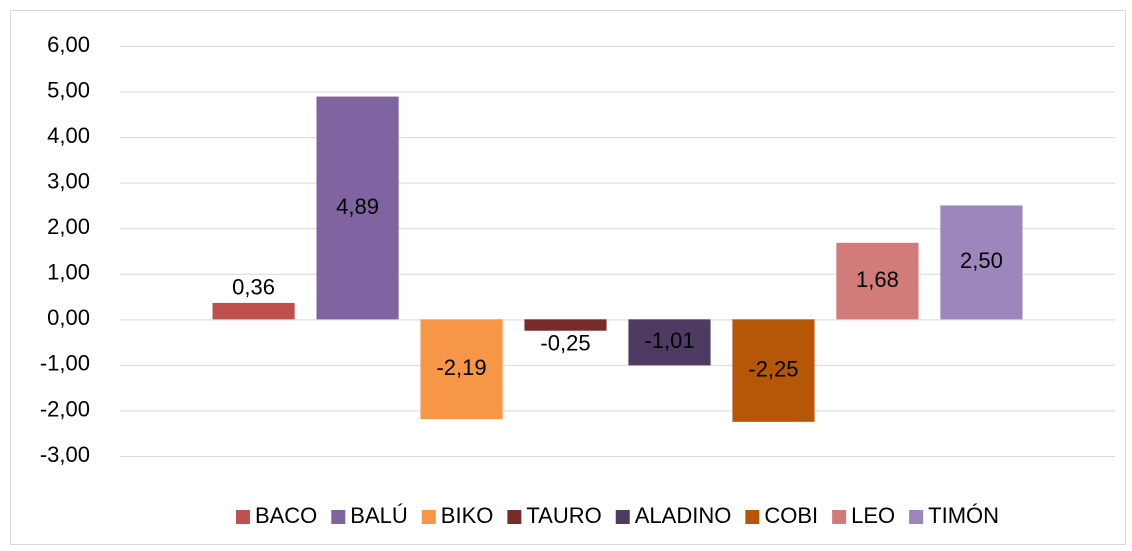  I want to click on legend-label: BACO, so click(286, 515).